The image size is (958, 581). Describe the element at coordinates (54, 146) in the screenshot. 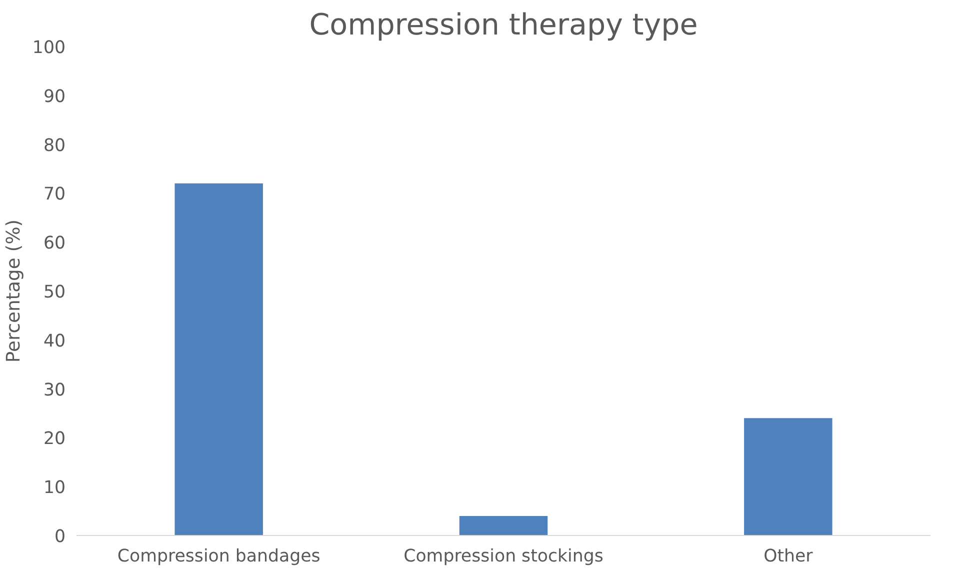

I see `y-tick-label: 80` at that location.